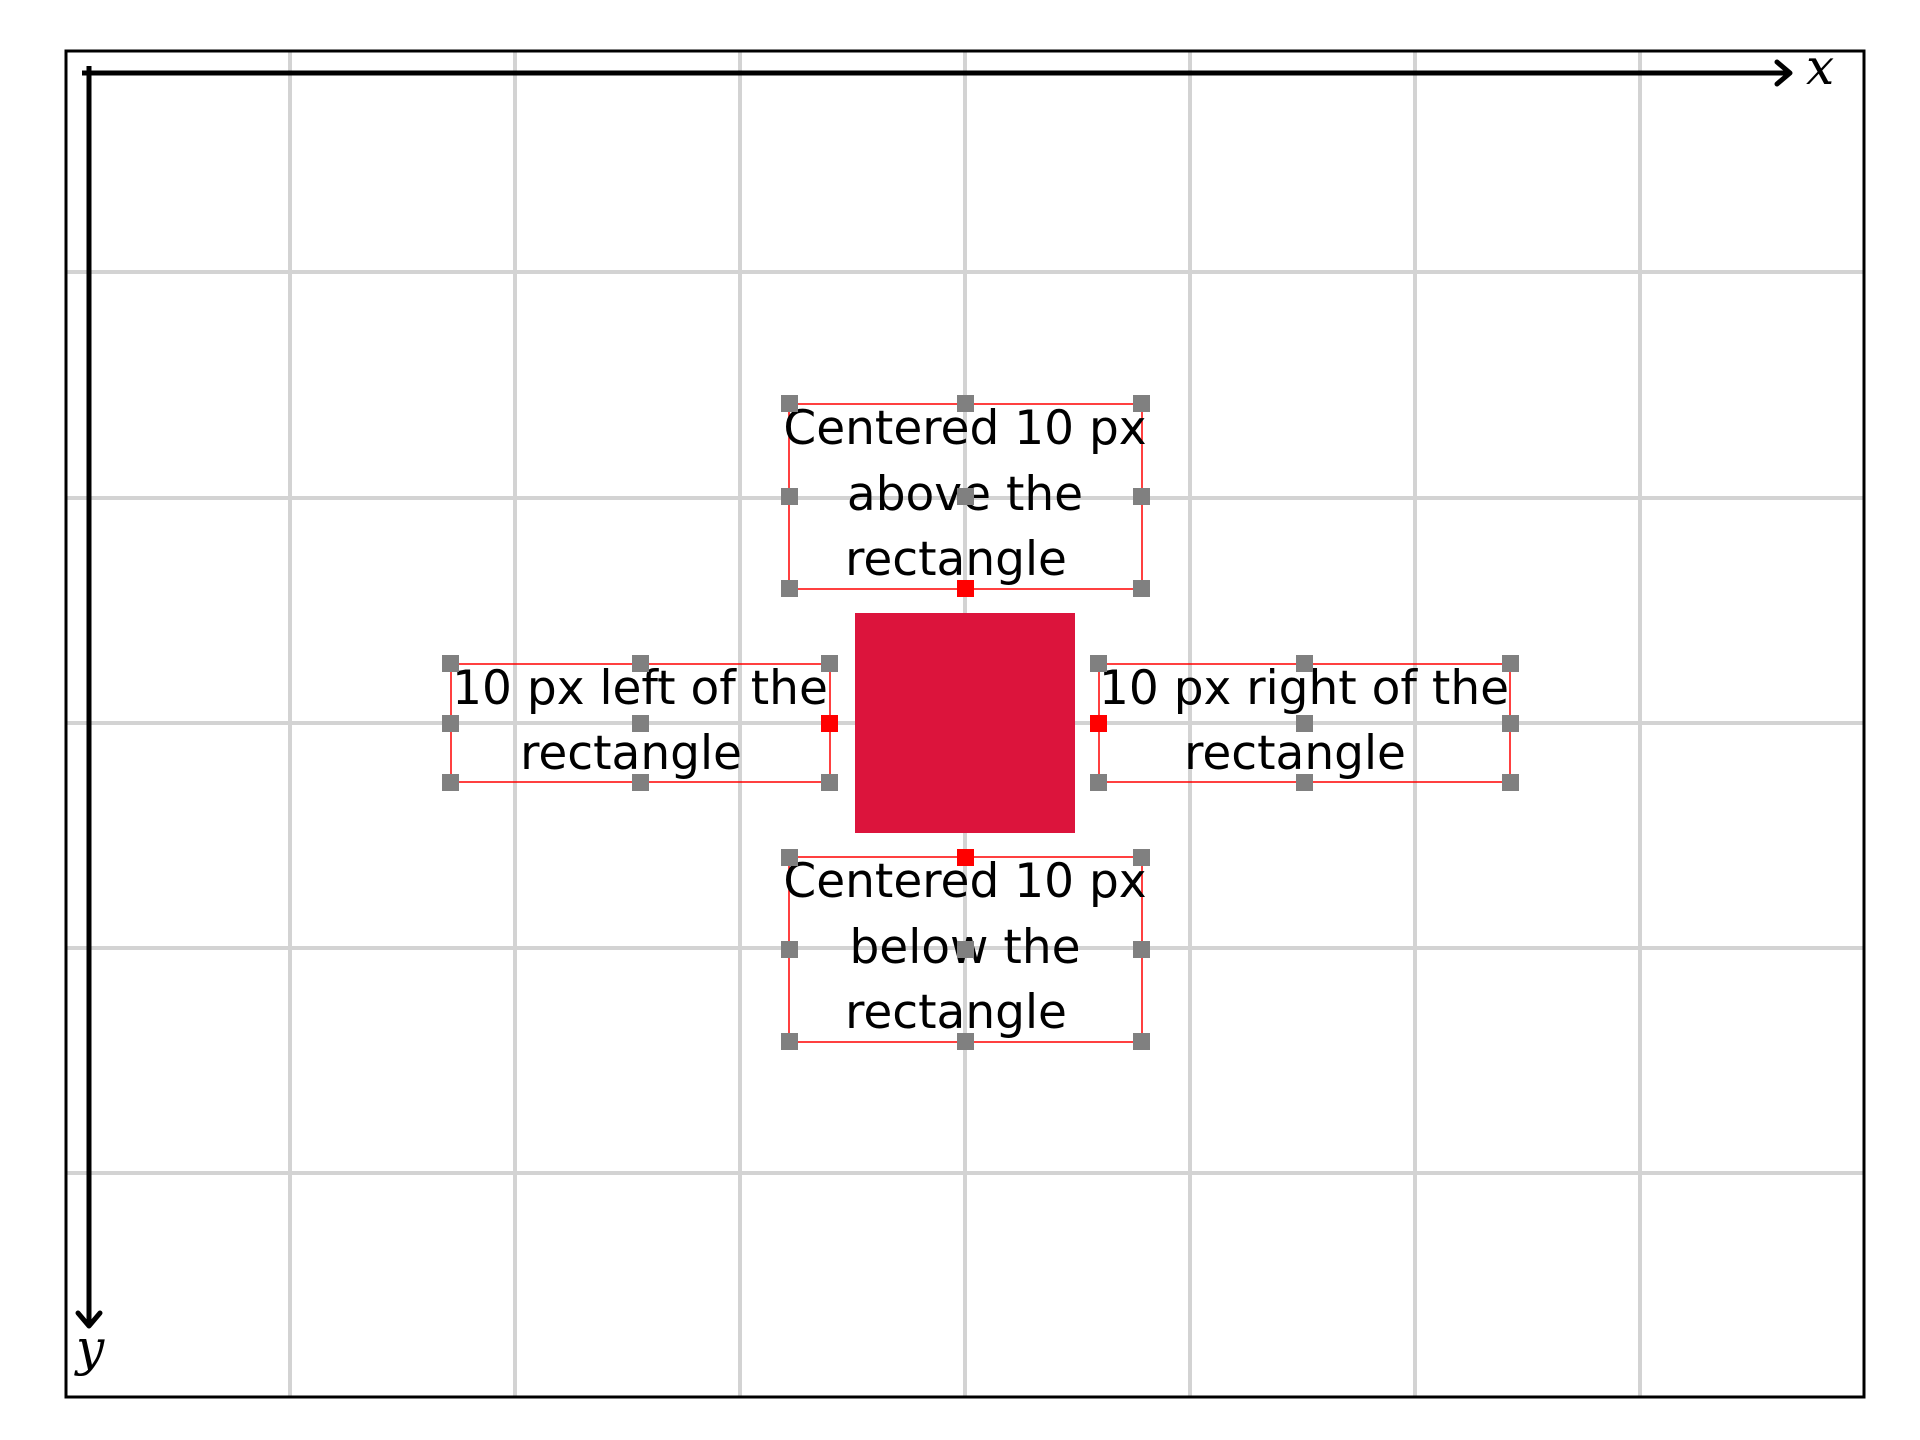 This screenshot has width=1920, height=1440. I want to click on label-box-above: Centered 10 px above the rectangle, so click(965, 496).